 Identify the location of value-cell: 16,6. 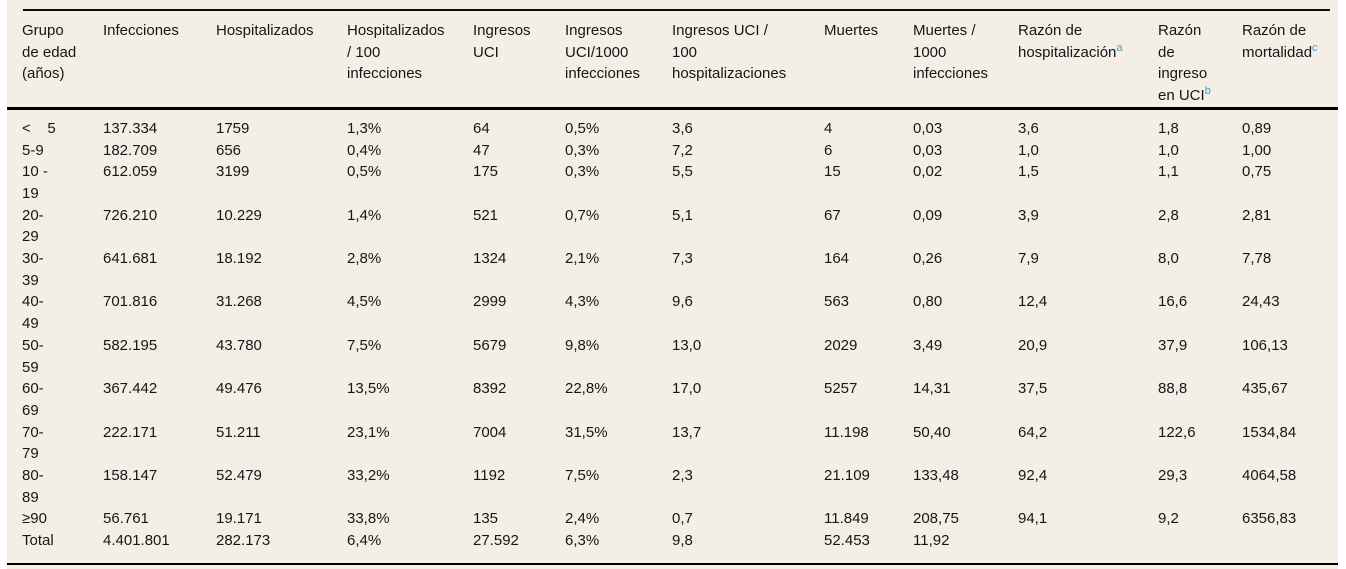
(1173, 302).